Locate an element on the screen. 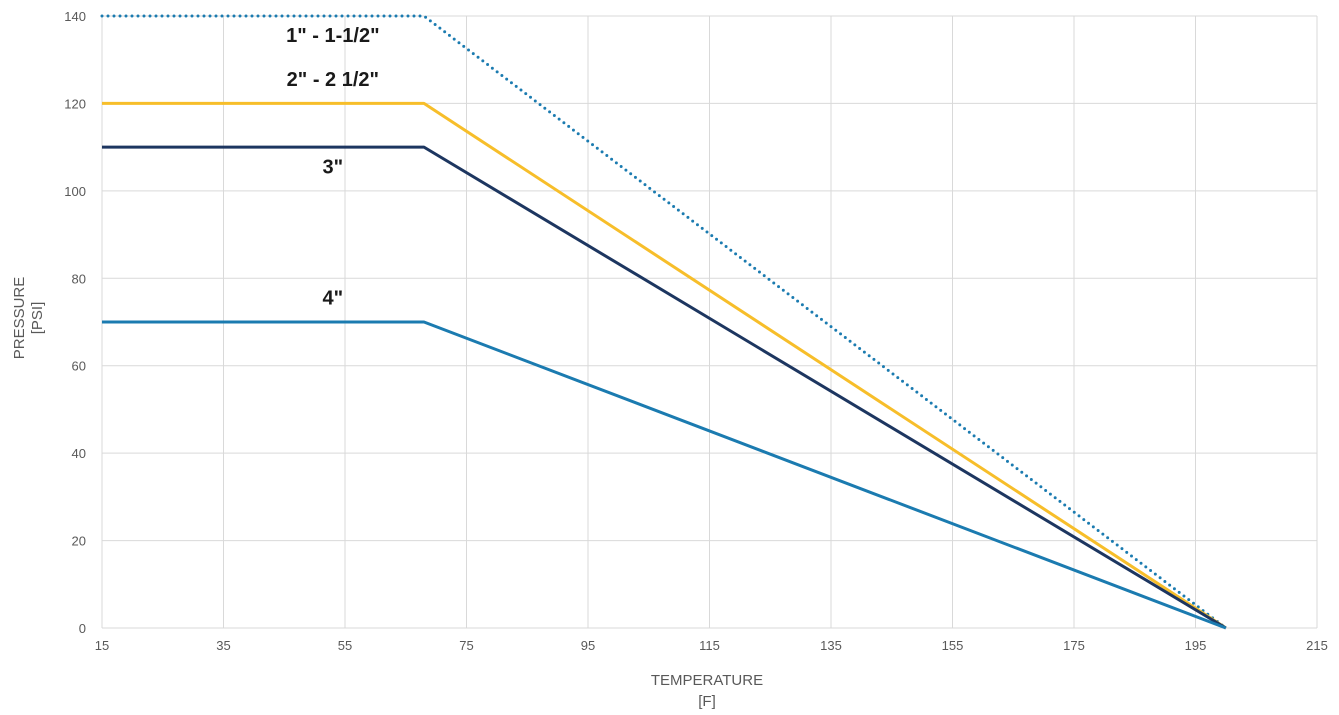  x-tick-label: 35 is located at coordinates (223, 645).